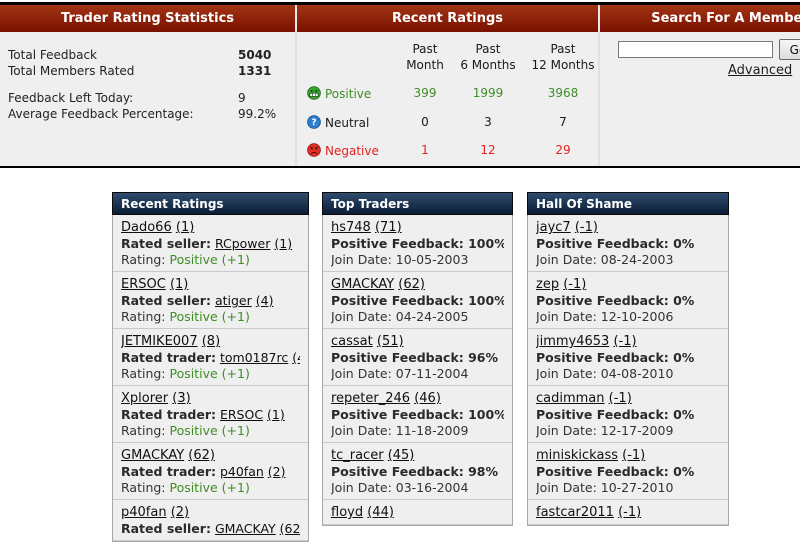 The width and height of the screenshot is (800, 542). Describe the element at coordinates (241, 471) in the screenshot. I see `target-user-link: p40fan` at that location.